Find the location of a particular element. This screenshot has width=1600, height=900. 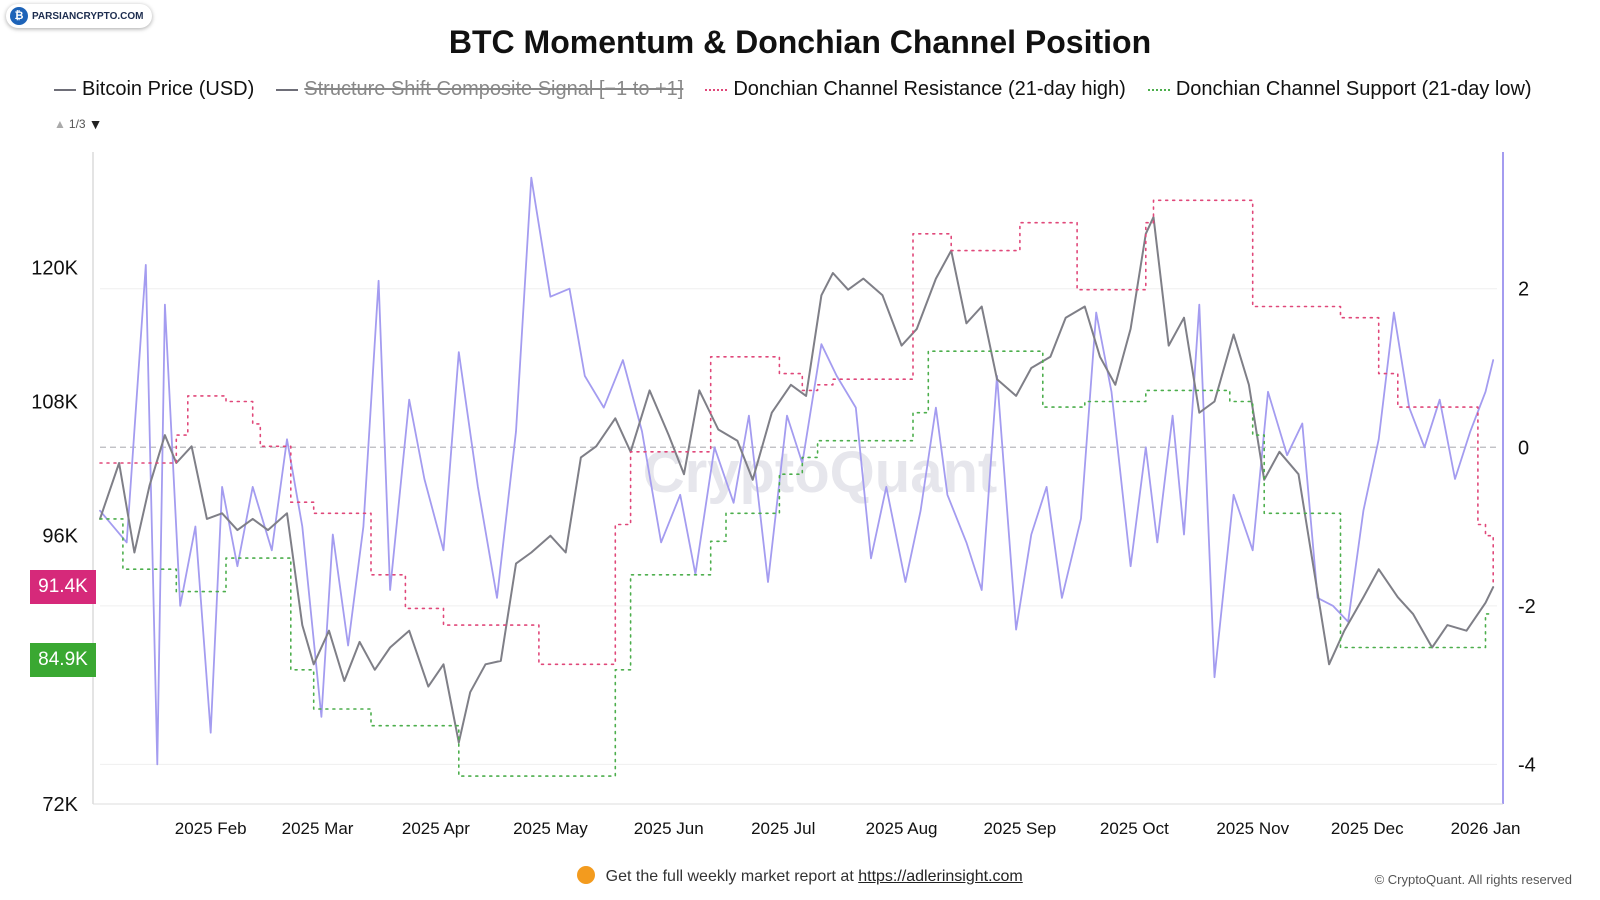

pager-label: 1/3 is located at coordinates (77, 124).